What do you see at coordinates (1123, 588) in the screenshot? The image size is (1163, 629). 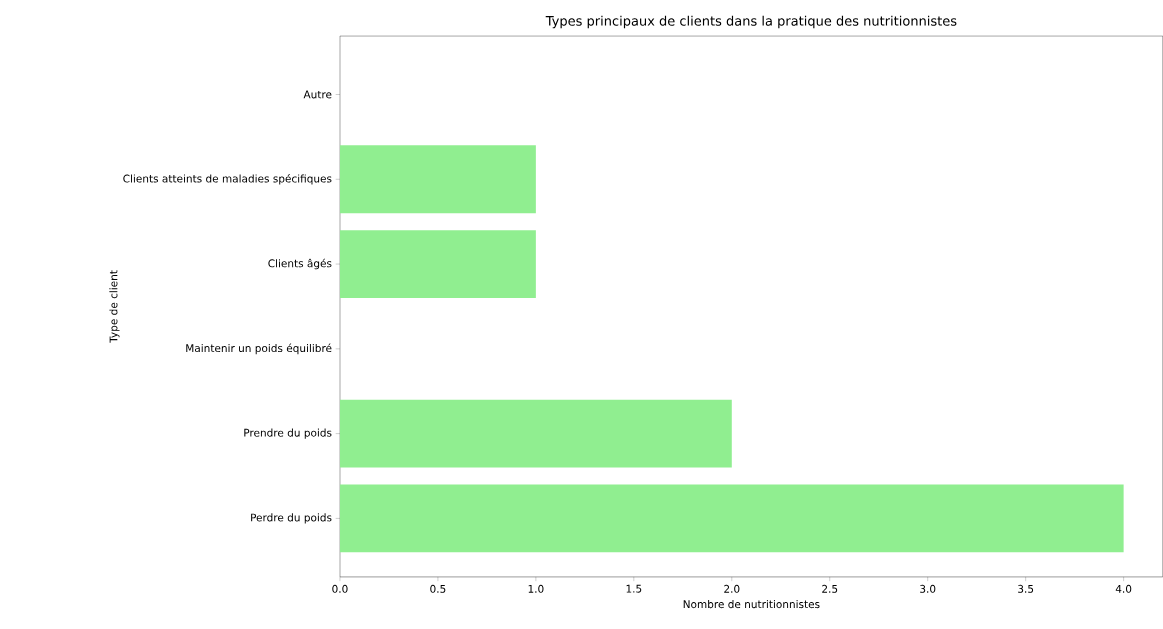 I see `x-tick-label: 4.0` at bounding box center [1123, 588].